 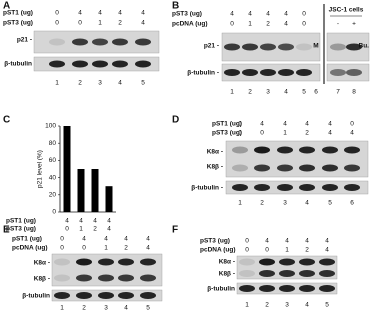 I want to click on y-tick-label: 40, so click(x=53, y=177).